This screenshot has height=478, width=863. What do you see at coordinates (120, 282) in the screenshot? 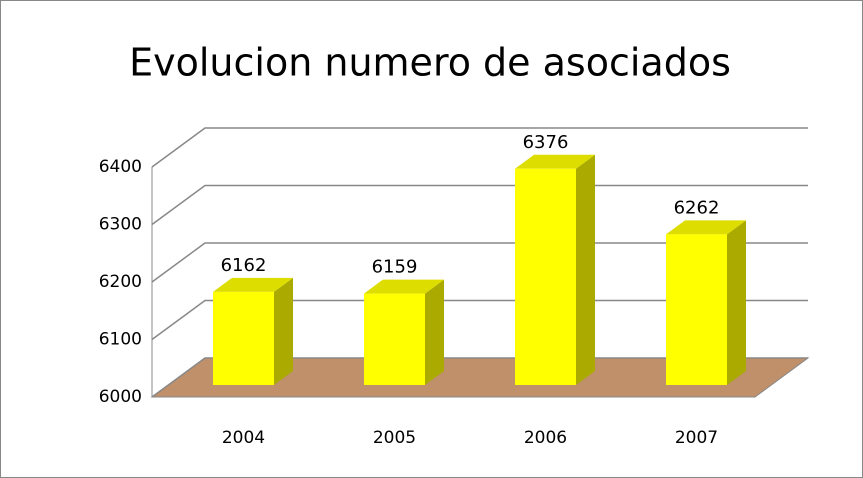
I see `y-tick-label: 6200` at bounding box center [120, 282].